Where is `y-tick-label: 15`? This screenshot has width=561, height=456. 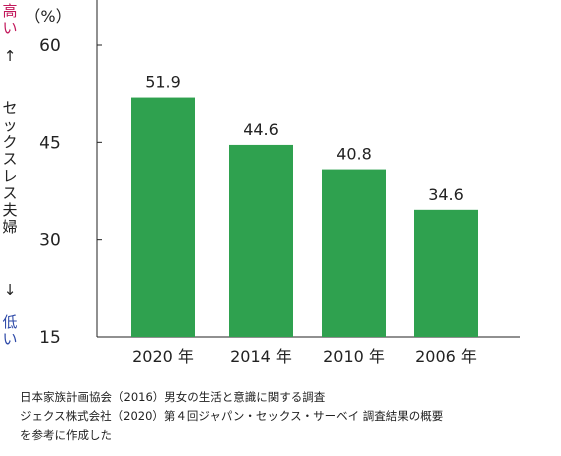 y-tick-label: 15 is located at coordinates (50, 338).